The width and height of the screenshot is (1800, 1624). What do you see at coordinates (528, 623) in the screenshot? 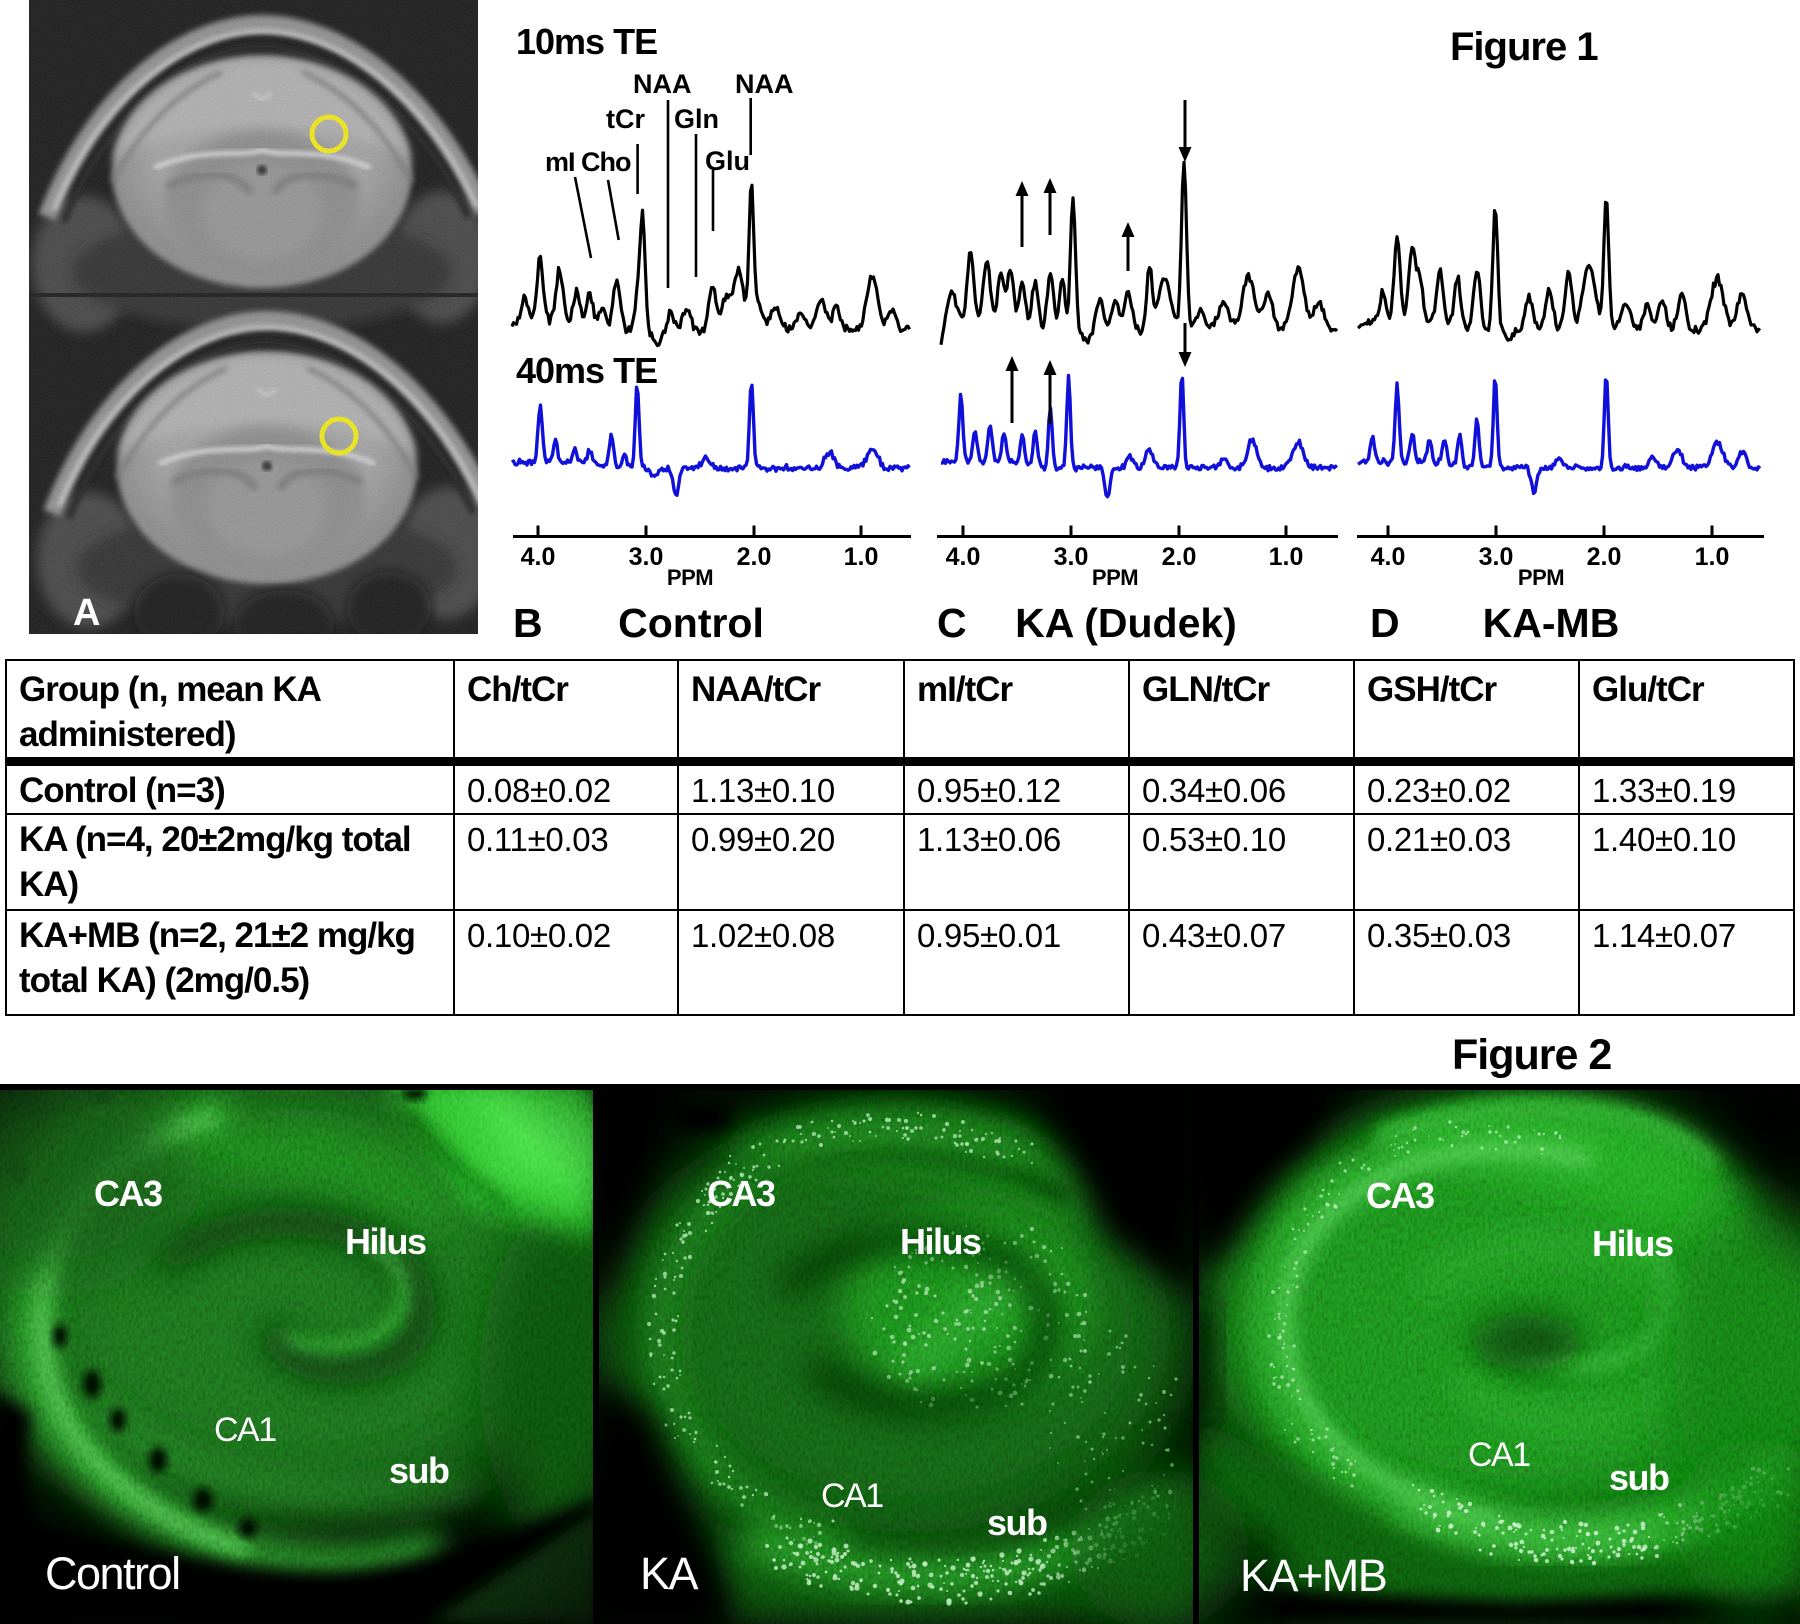
I see `svg-text: B` at bounding box center [528, 623].